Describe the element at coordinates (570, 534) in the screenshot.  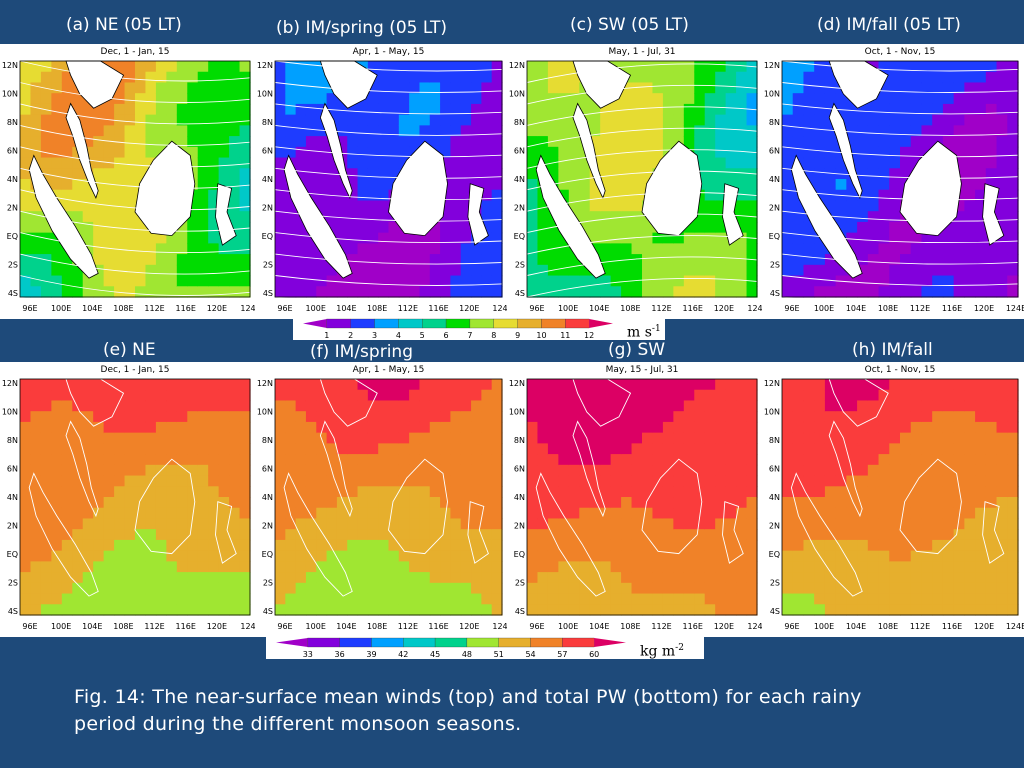
I see `coastline` at that location.